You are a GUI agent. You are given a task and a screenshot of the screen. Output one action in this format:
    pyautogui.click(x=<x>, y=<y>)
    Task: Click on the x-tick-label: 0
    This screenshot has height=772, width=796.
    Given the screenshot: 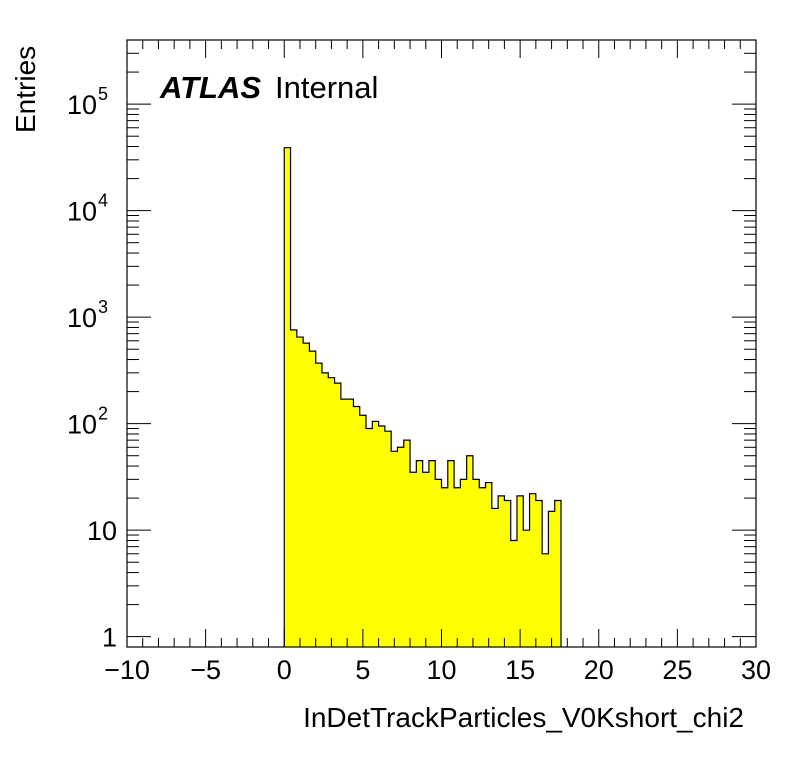 What is the action you would take?
    pyautogui.click(x=284, y=670)
    